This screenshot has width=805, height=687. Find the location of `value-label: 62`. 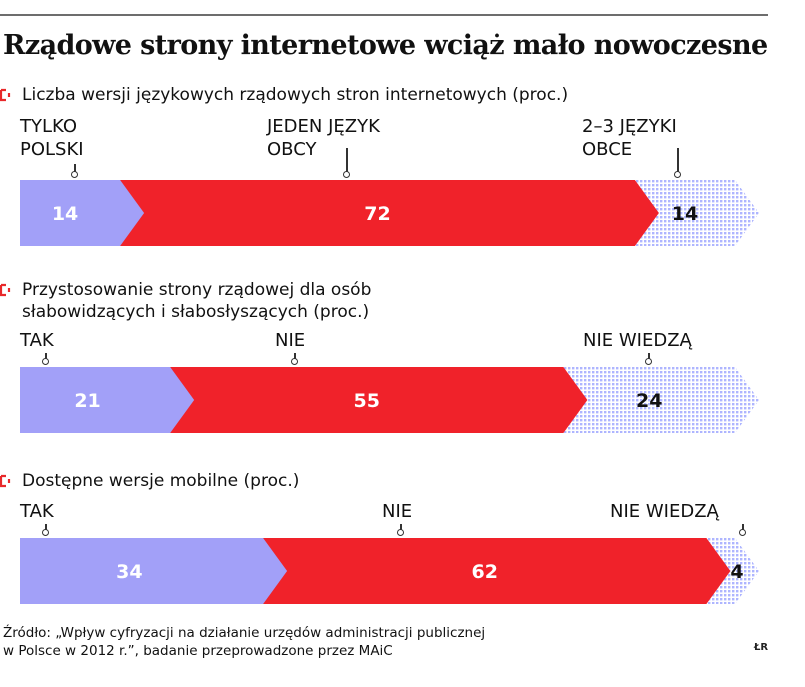

value-label: 62 is located at coordinates (485, 572).